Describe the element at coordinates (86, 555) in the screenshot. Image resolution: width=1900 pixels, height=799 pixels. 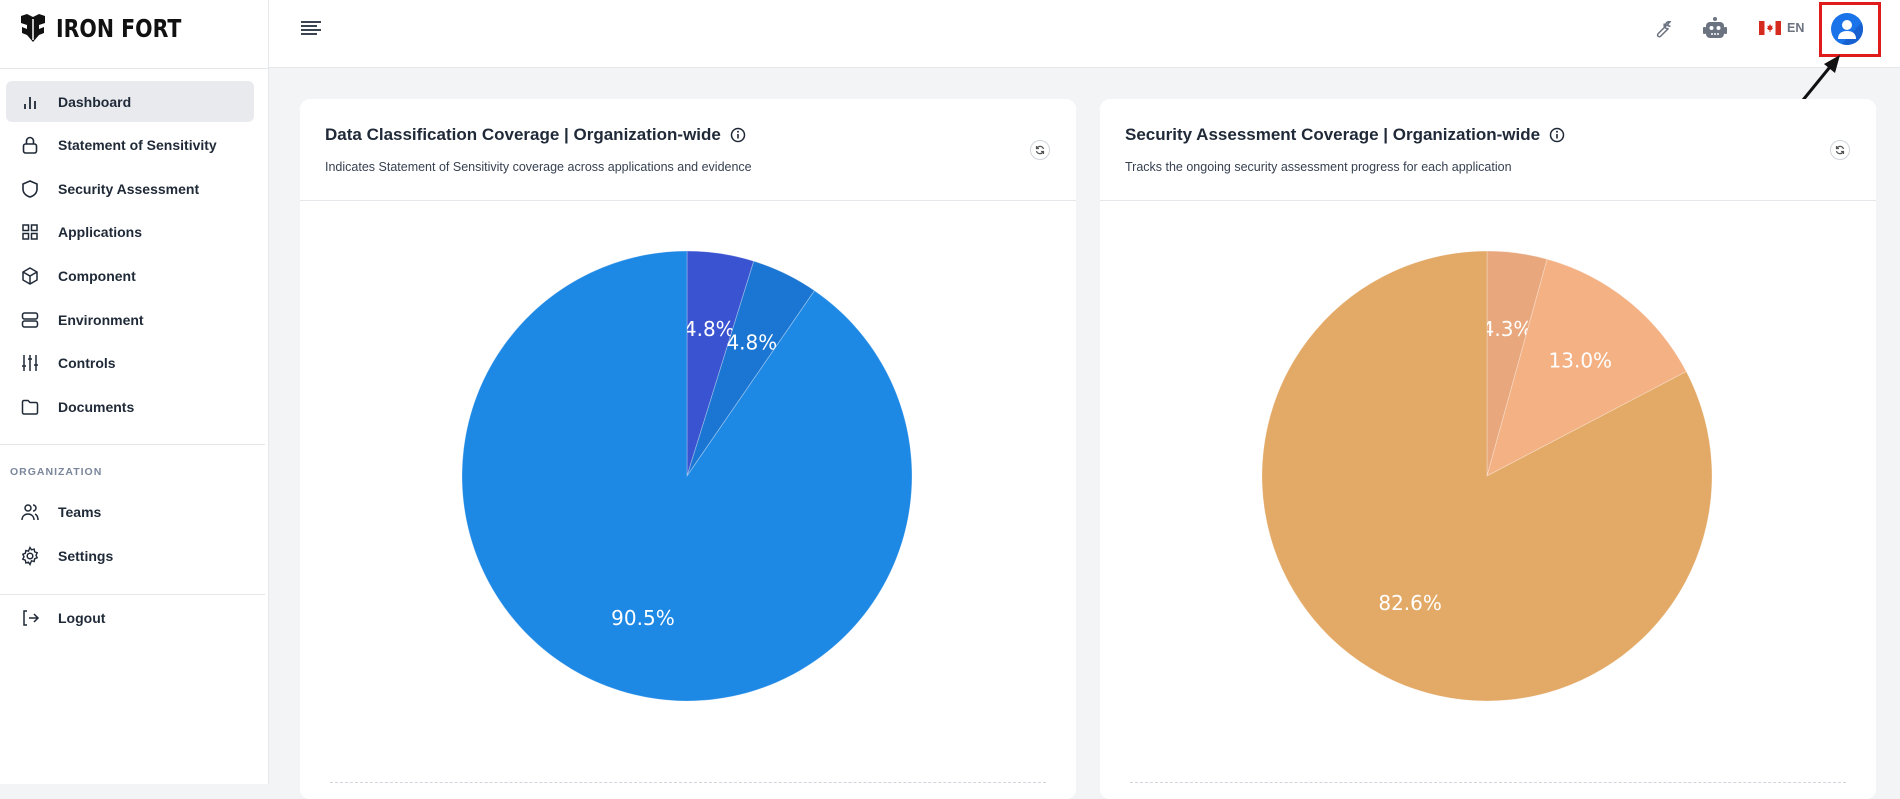
I see `sidebar-item-label: Settings` at that location.